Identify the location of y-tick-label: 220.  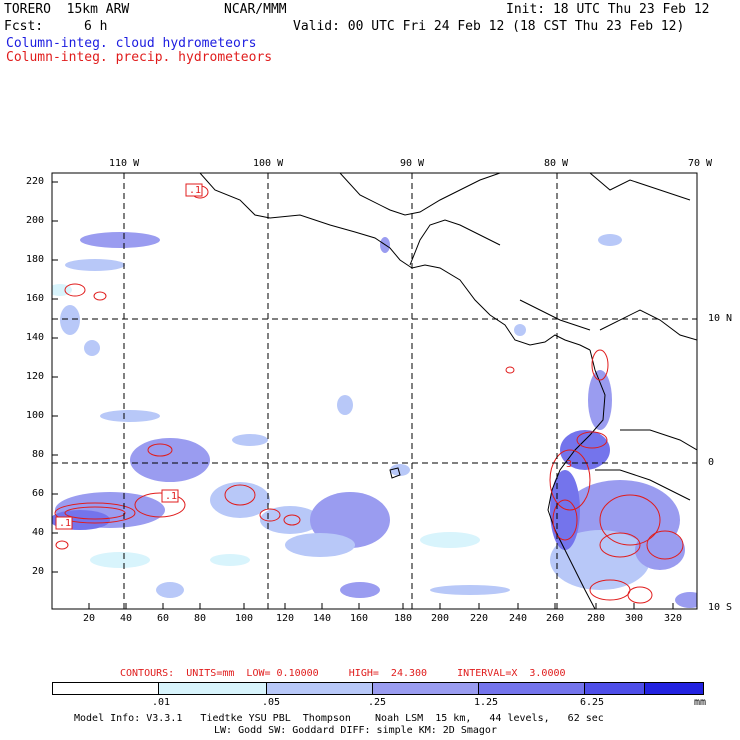
(35, 181).